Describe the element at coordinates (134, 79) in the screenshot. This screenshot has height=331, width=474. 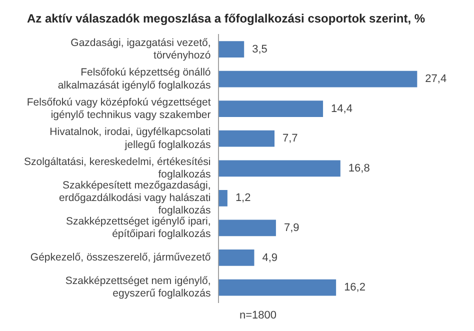
I see `y-tick-label: Felsőfokú képzettség önálló alkalmazását igénylő foglalkozás` at that location.